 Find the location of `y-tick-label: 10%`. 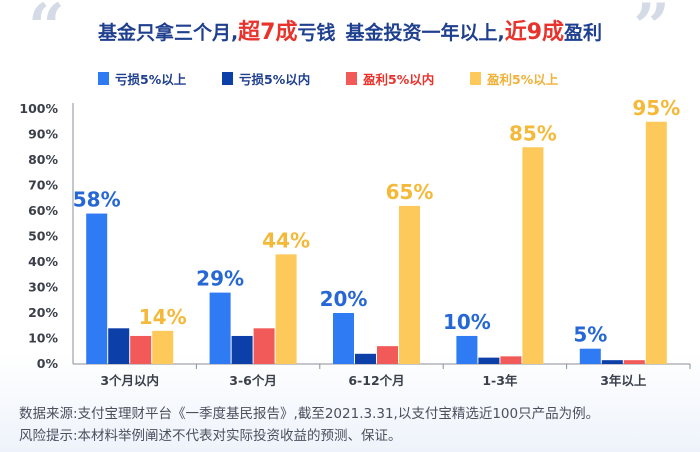

y-tick-label: 10% is located at coordinates (43, 338).